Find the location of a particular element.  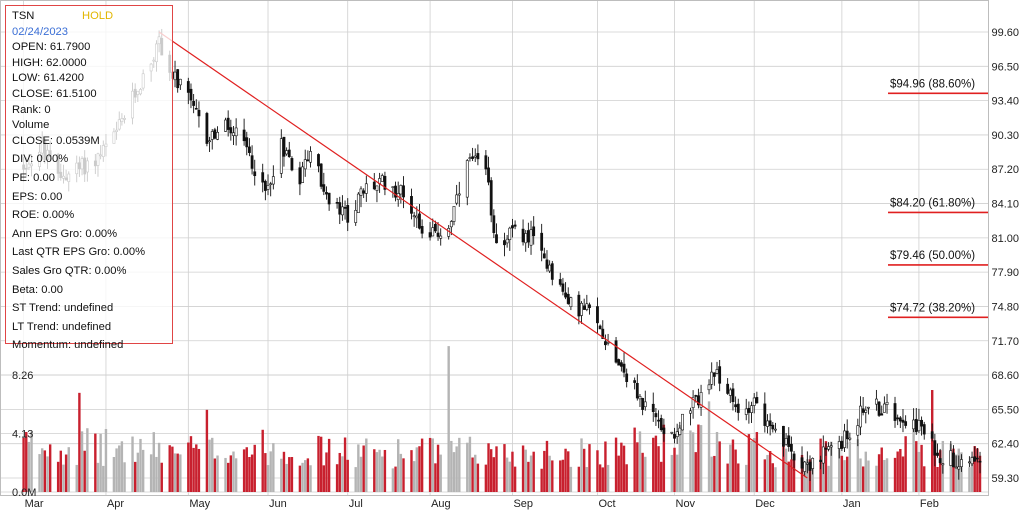

fib-level-label: $94.96 (88.60%) is located at coordinates (932, 84).